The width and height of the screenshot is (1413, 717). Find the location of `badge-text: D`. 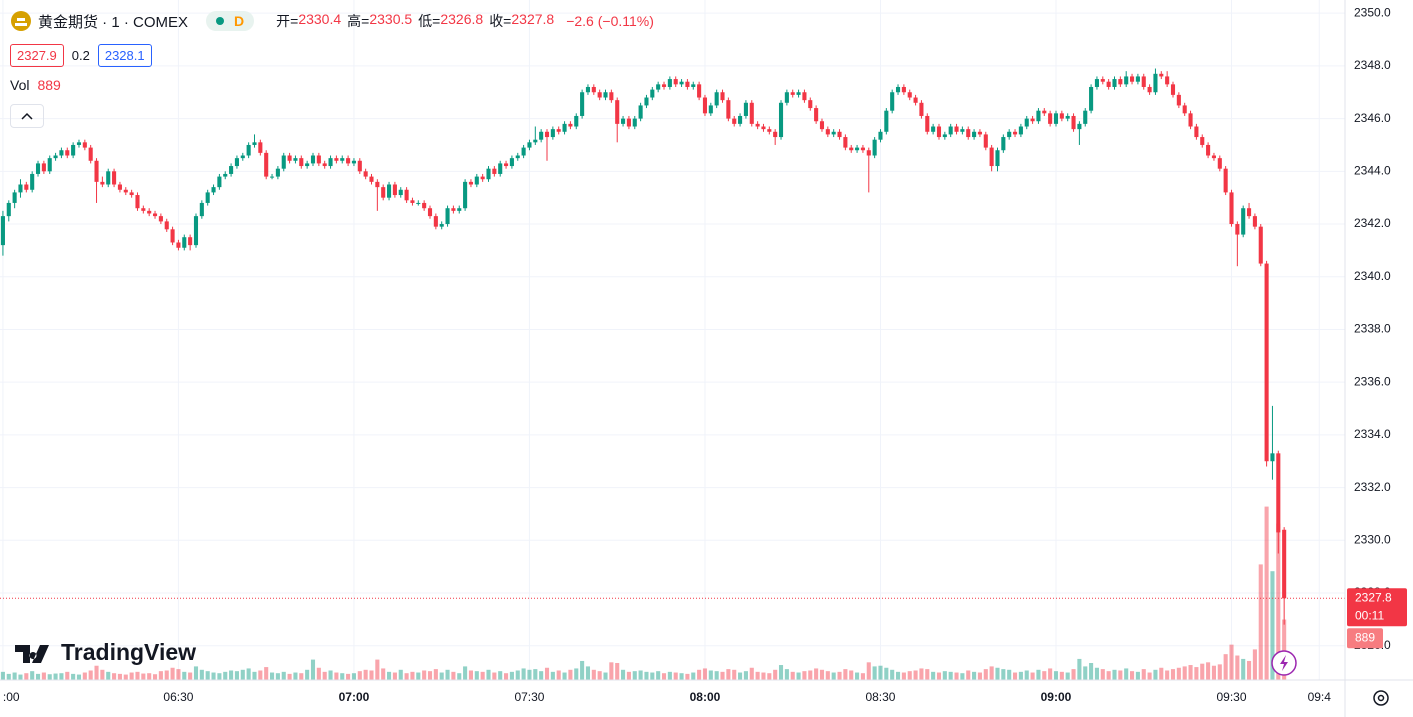

badge-text: D is located at coordinates (239, 21).